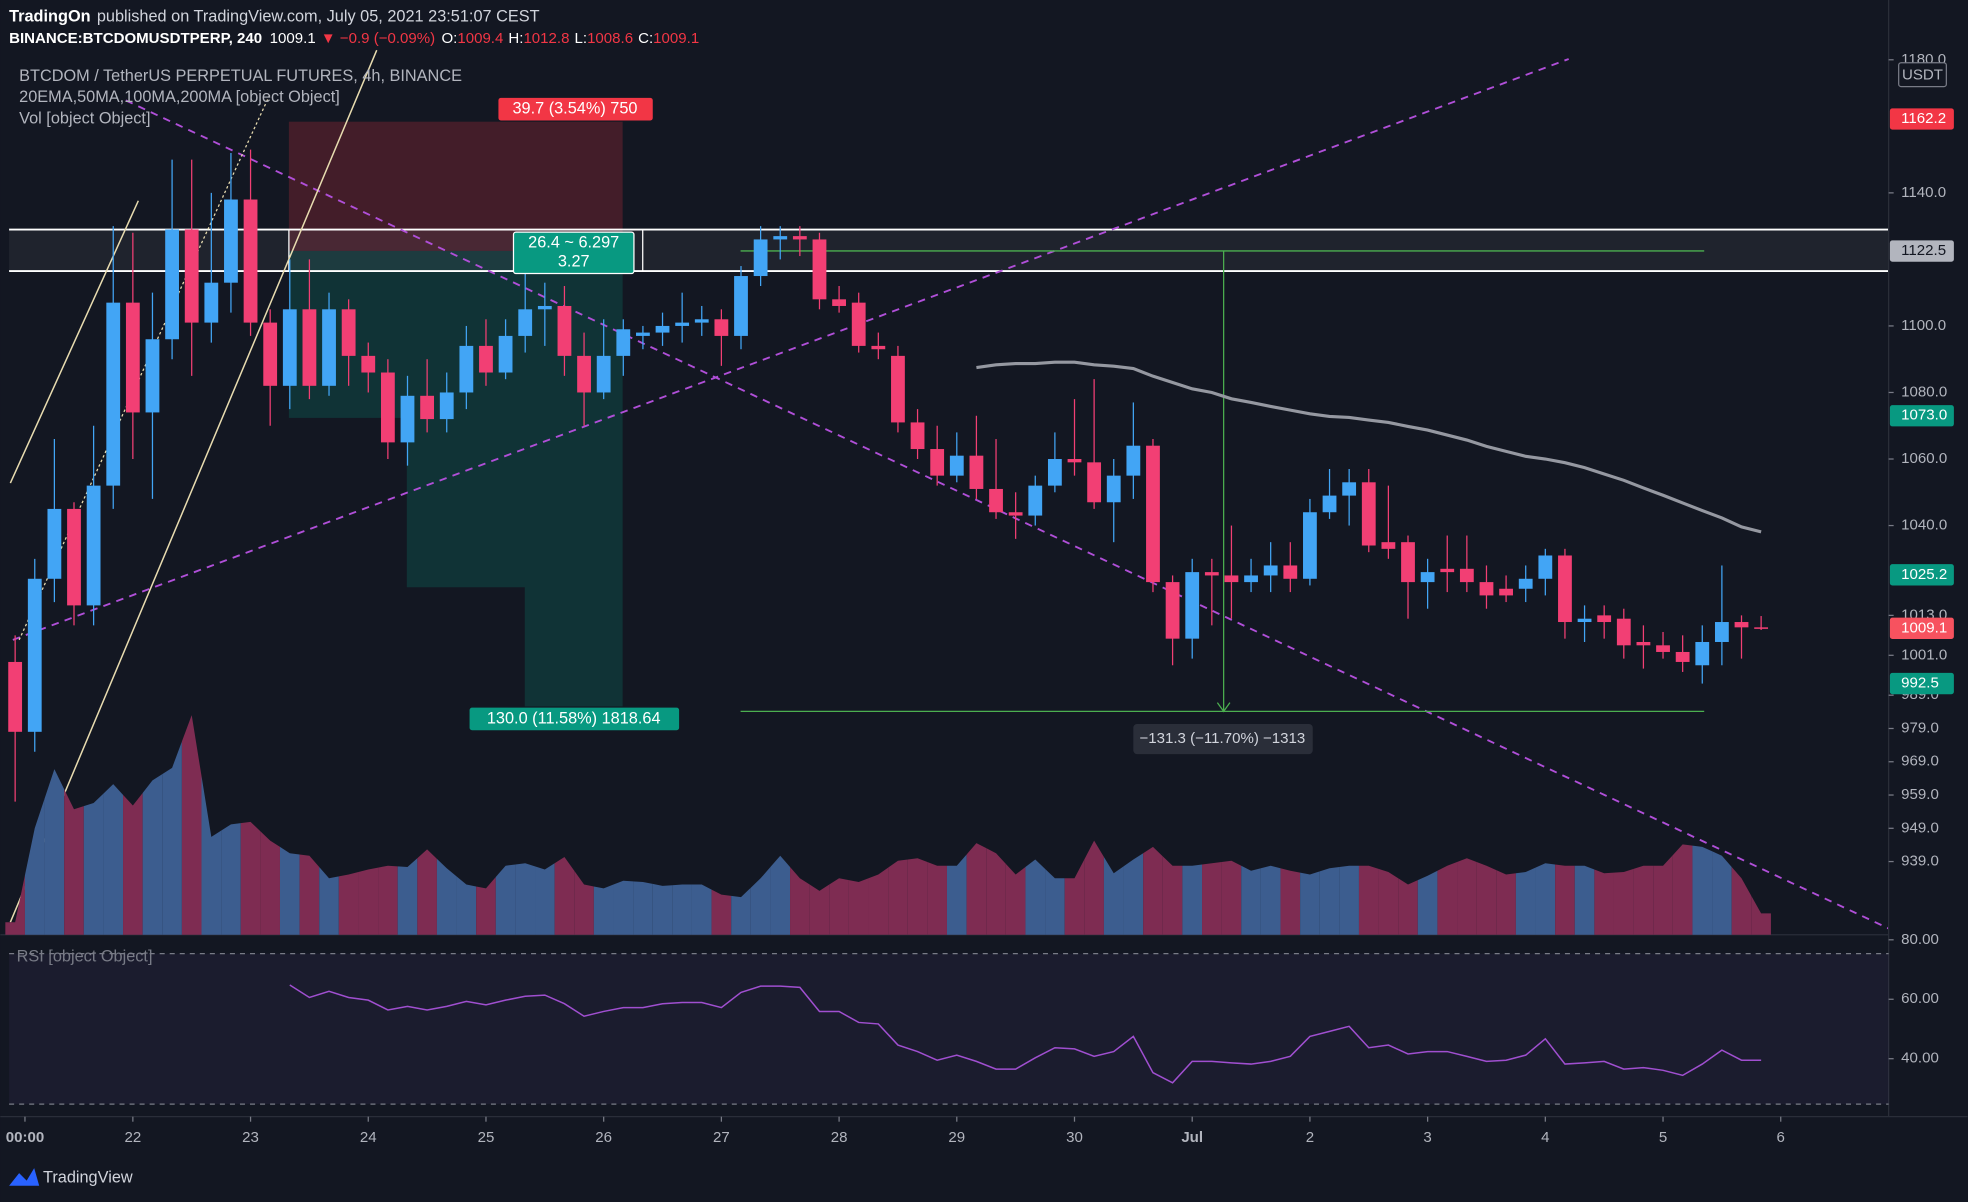 The image size is (1968, 1202). Describe the element at coordinates (1921, 119) in the screenshot. I see `price-label-box` at that location.